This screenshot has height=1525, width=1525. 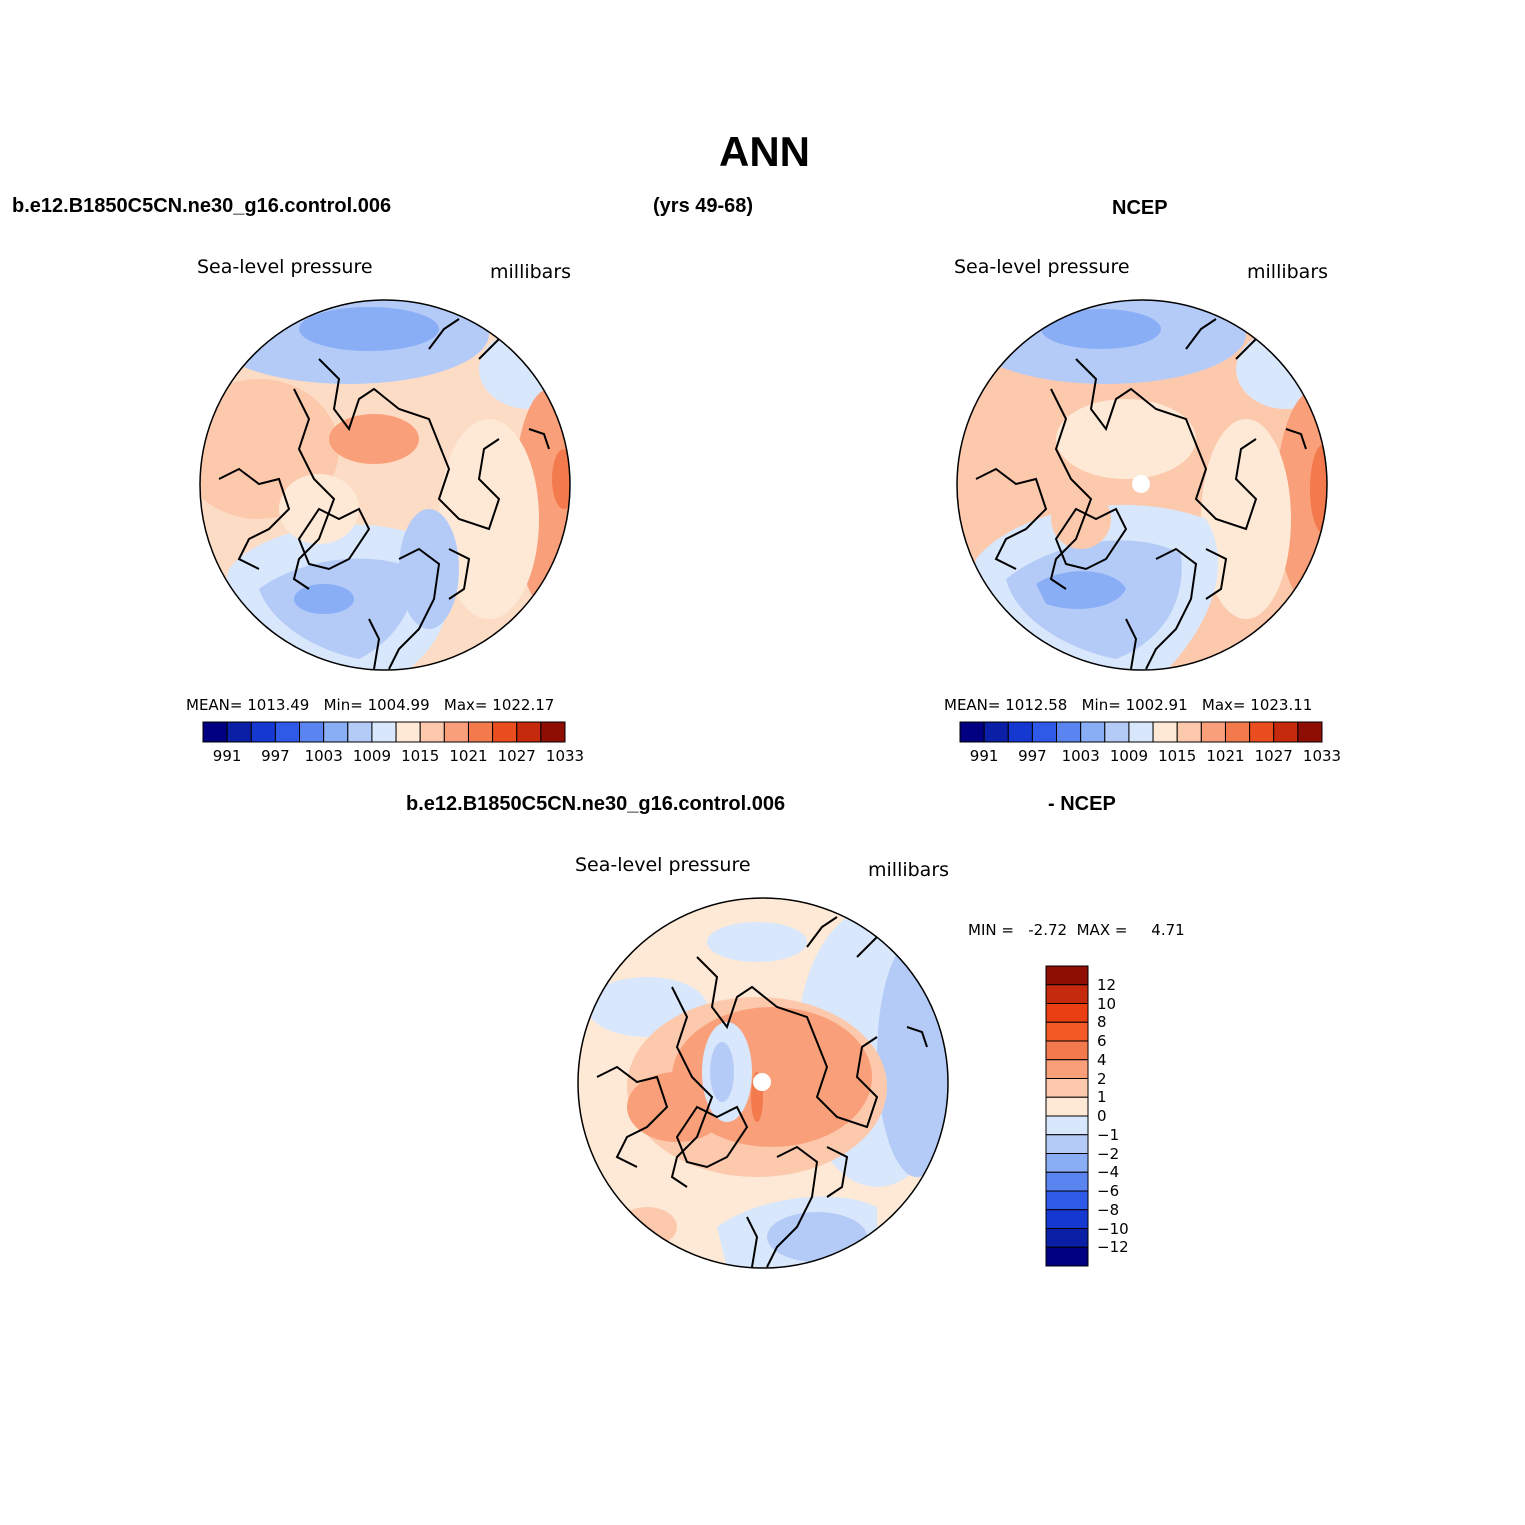 What do you see at coordinates (465, 705) in the screenshot?
I see `model-max-label: Max=` at bounding box center [465, 705].